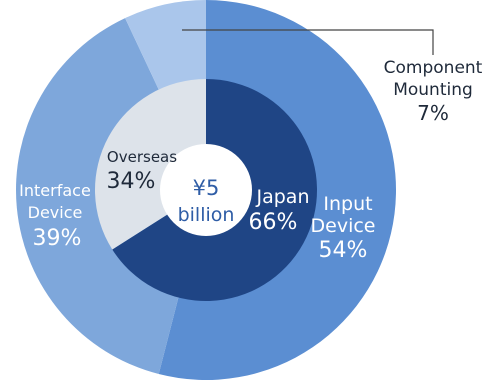 The width and height of the screenshot is (503, 385). I want to click on center-circle, so click(206, 190).